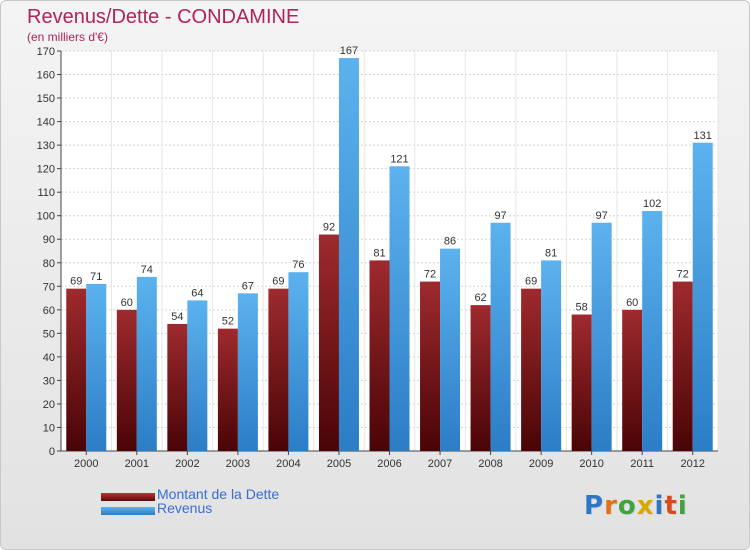 The image size is (750, 550). I want to click on x-tick-label: 2000, so click(86, 464).